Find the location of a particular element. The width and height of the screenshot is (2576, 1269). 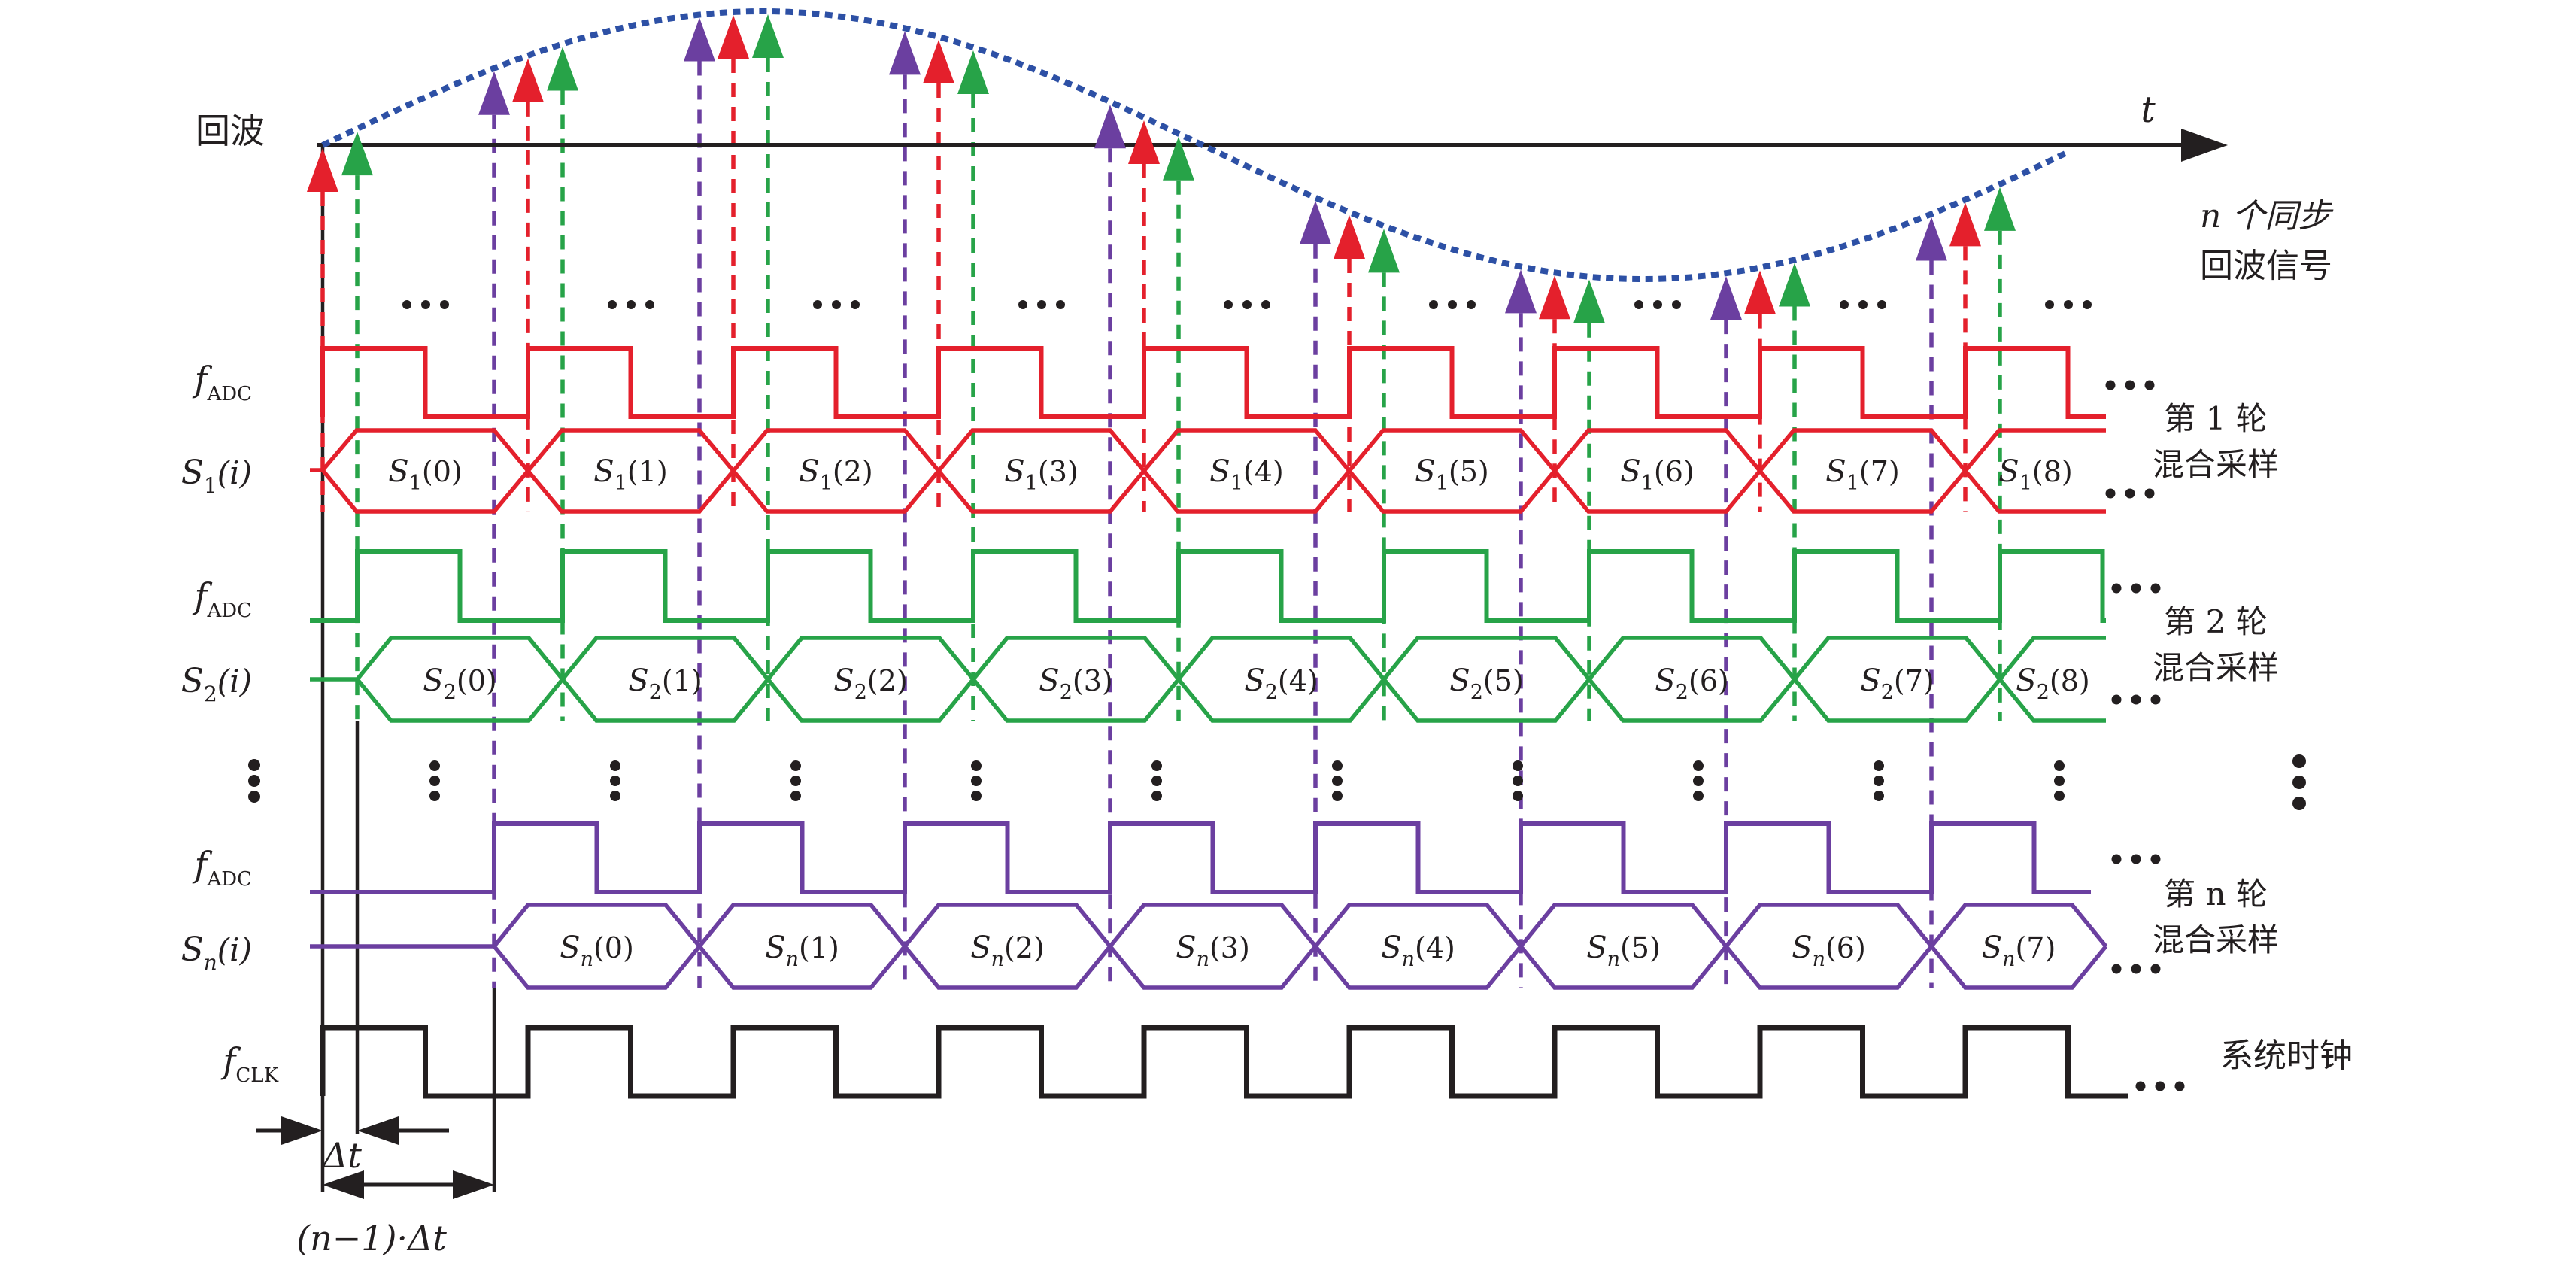

lane-cell-label: S1(2) is located at coordinates (836, 474).